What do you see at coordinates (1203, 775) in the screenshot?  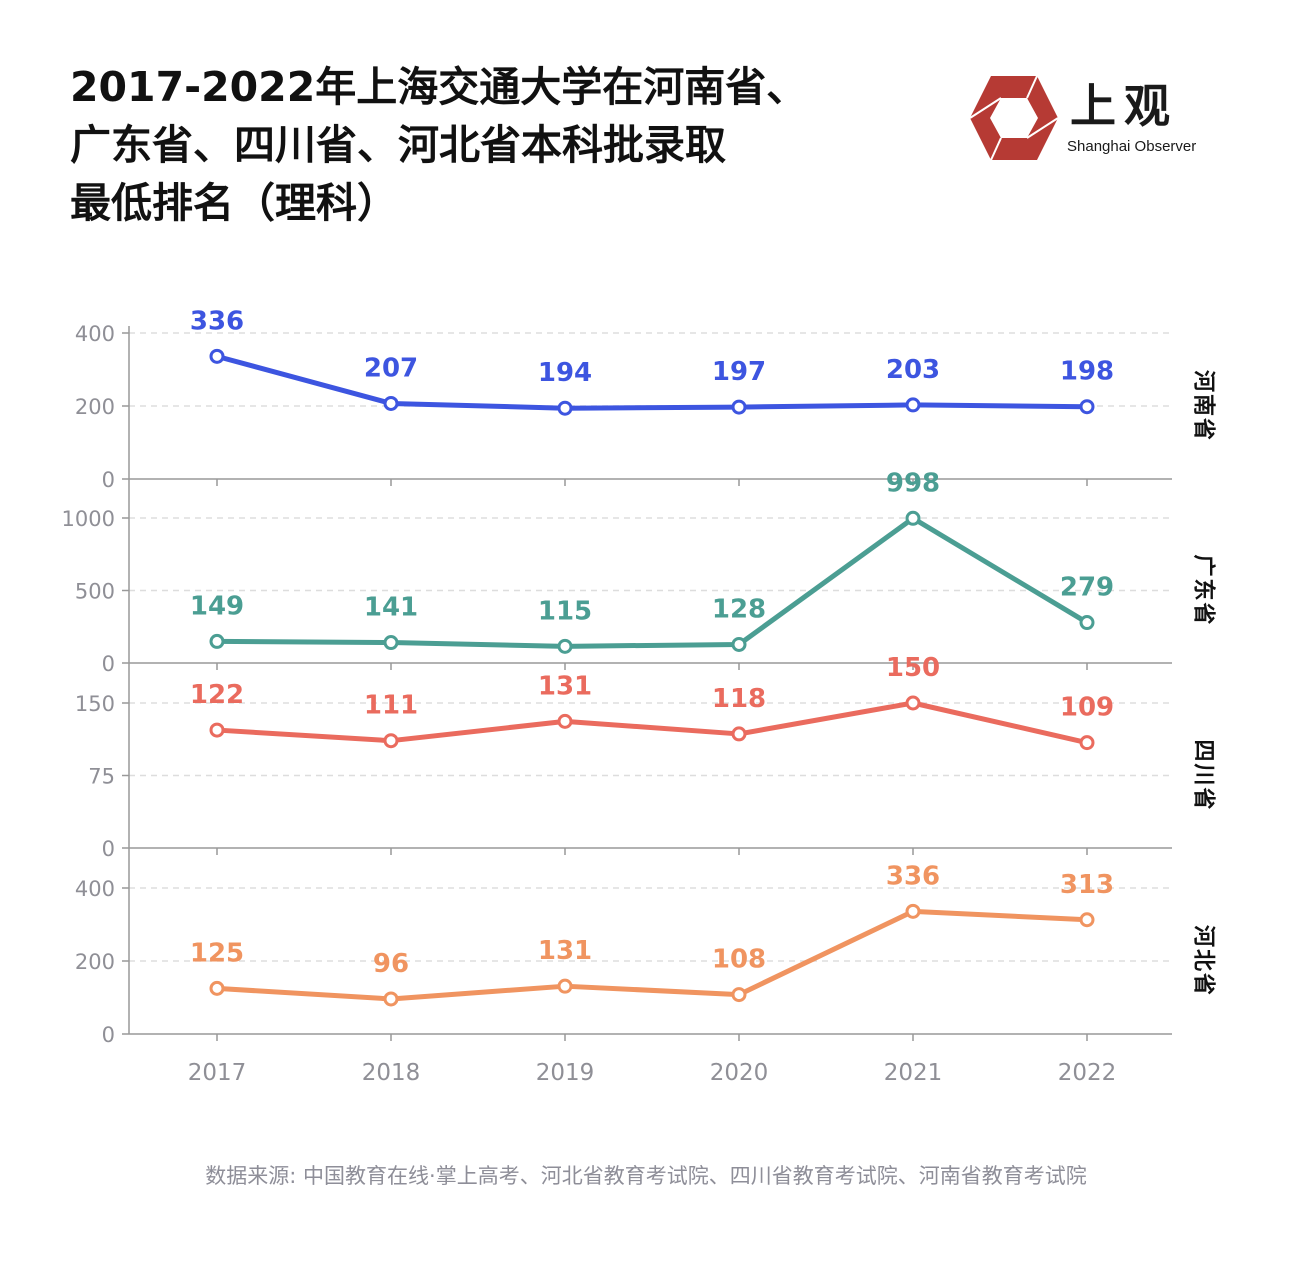 I see `panel-label: 四川省` at bounding box center [1203, 775].